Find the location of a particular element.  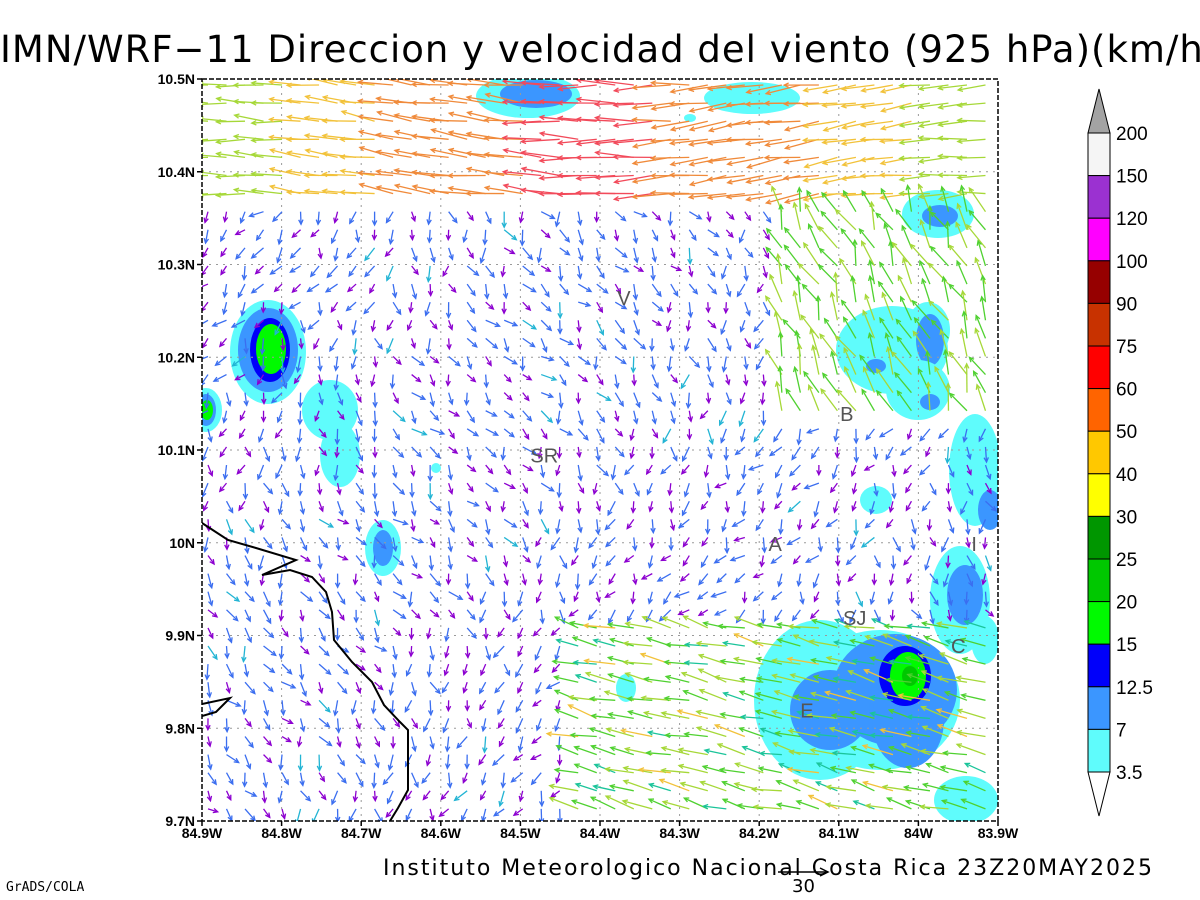

lat-tick-label: 9.8N is located at coordinates (180, 728).